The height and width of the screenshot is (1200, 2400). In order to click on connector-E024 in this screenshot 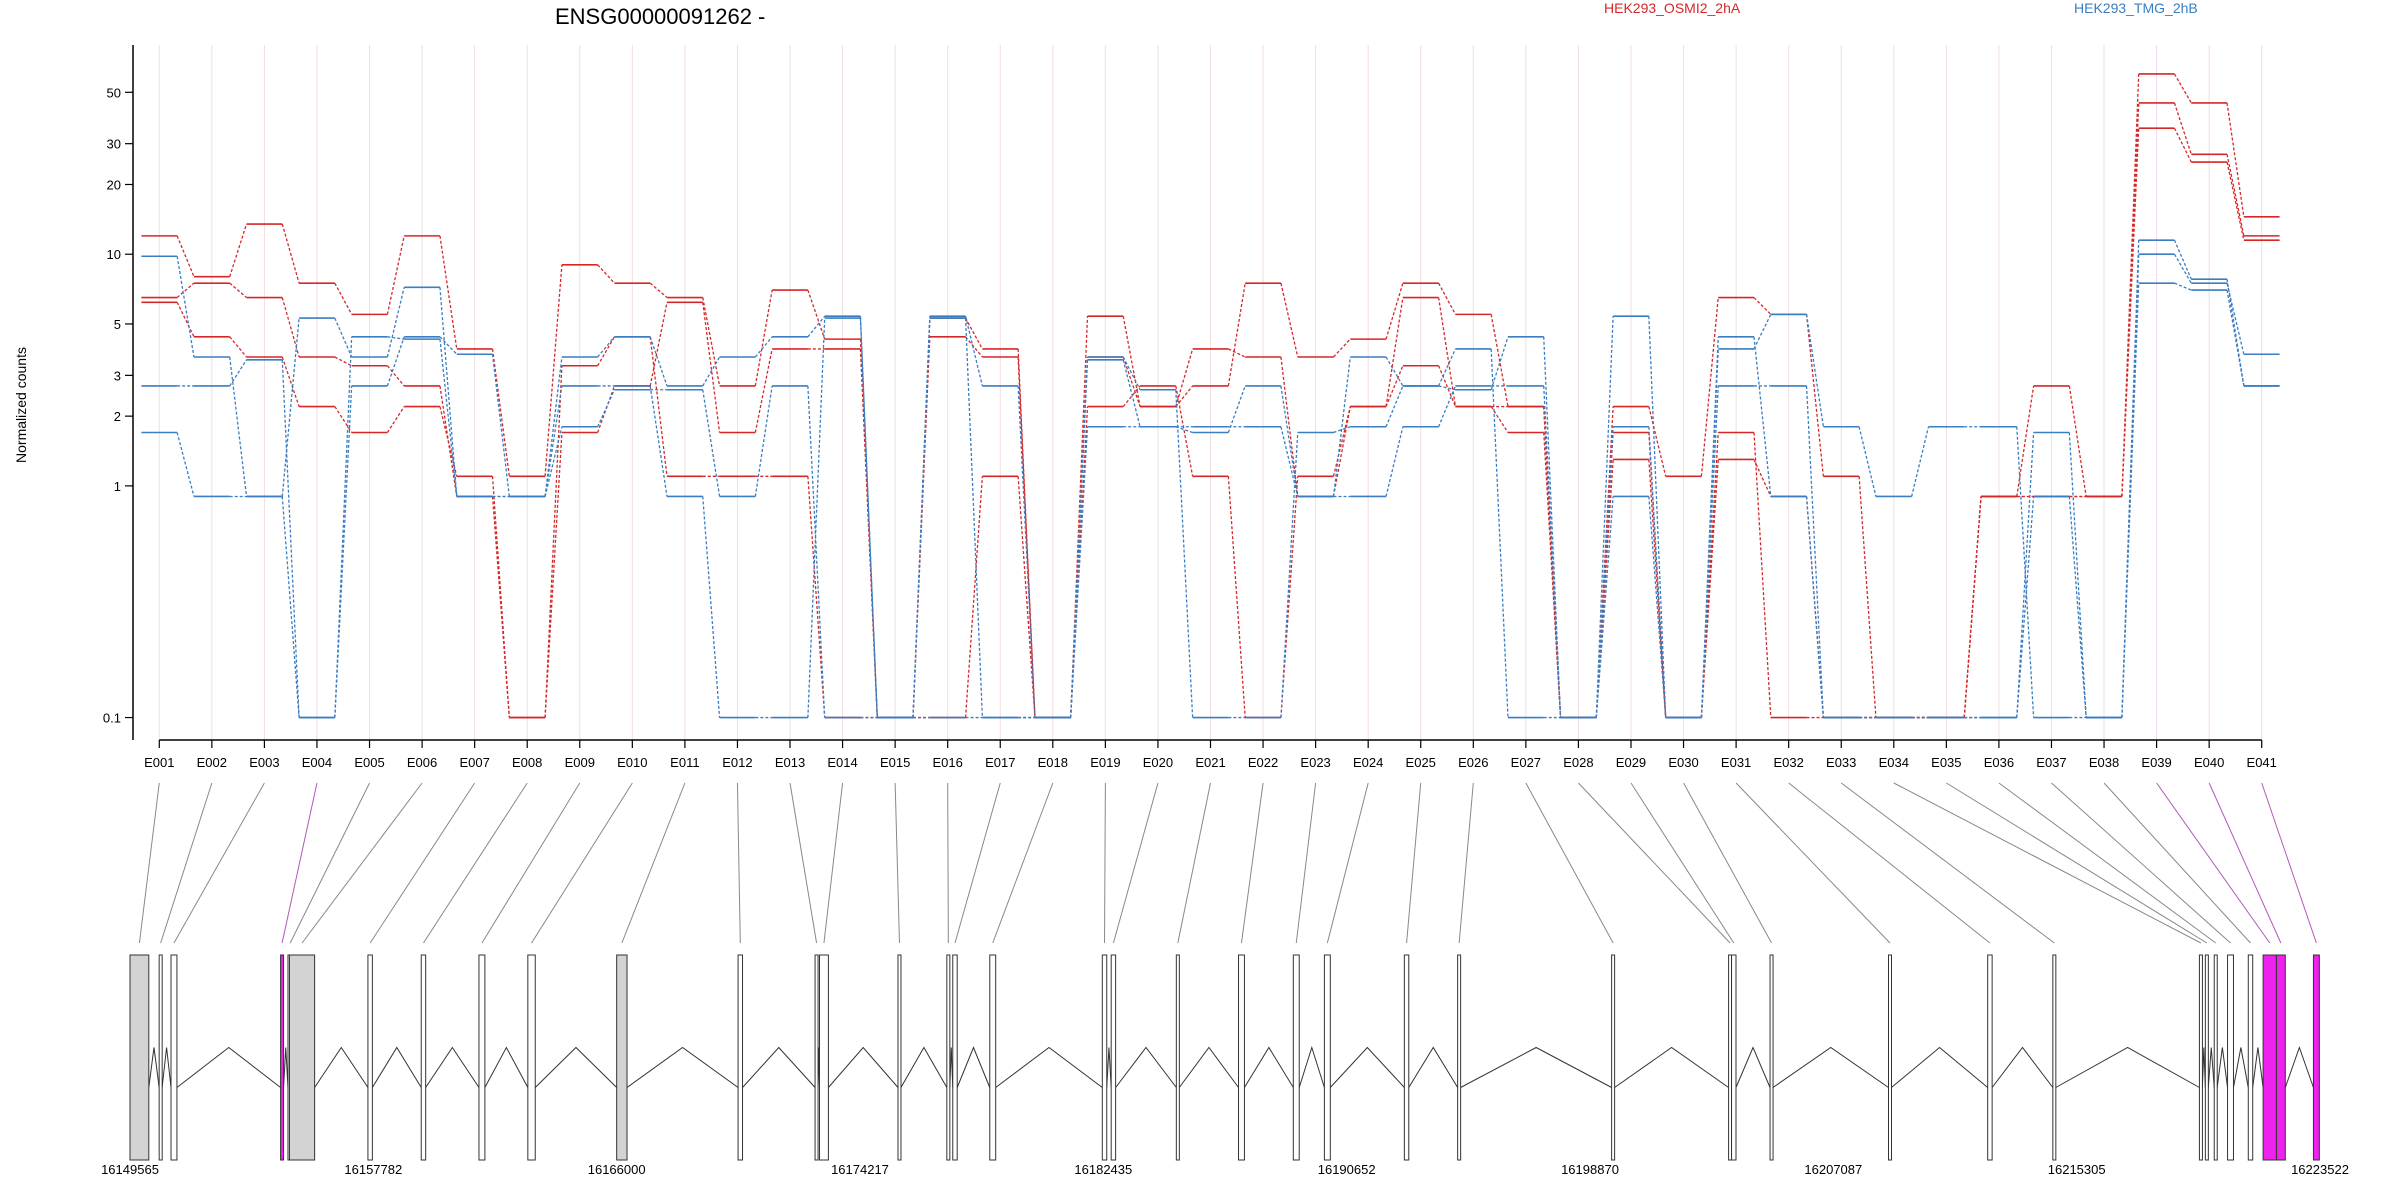, I will do `click(1347, 863)`.